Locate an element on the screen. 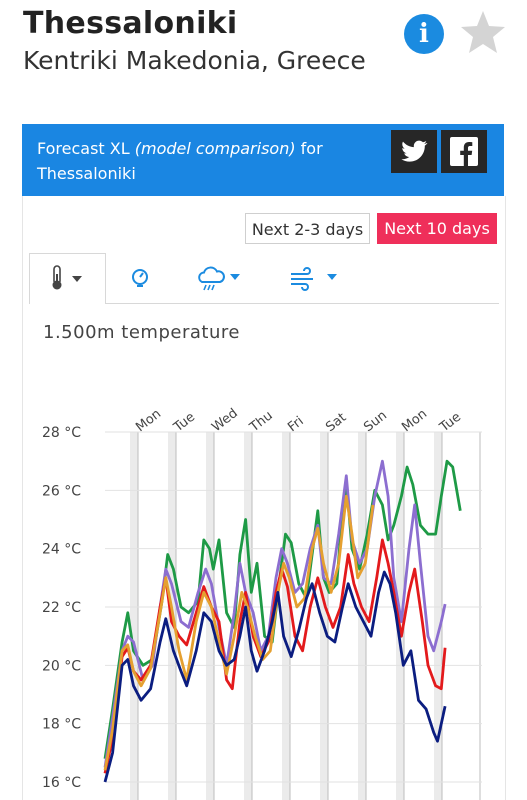  star-icon is located at coordinates (483, 32).